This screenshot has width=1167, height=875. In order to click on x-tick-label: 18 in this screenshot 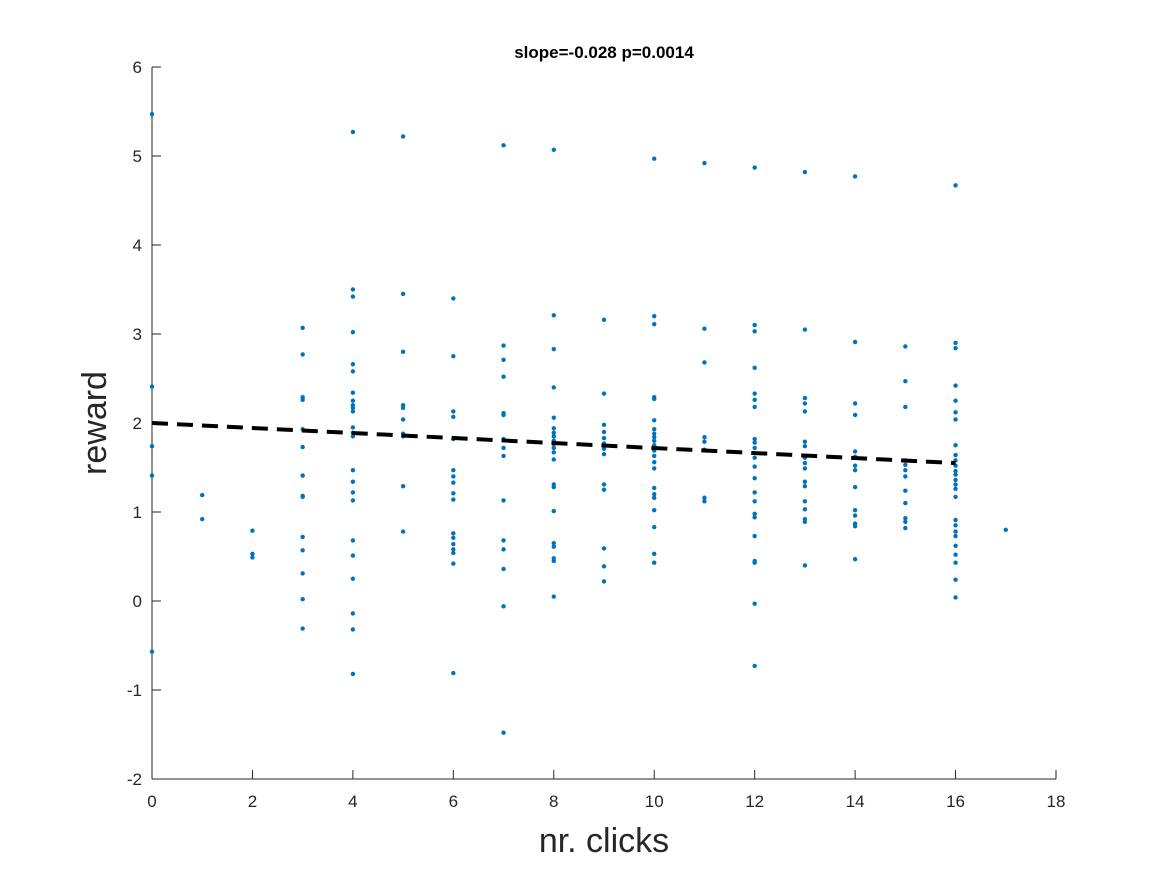, I will do `click(1056, 801)`.